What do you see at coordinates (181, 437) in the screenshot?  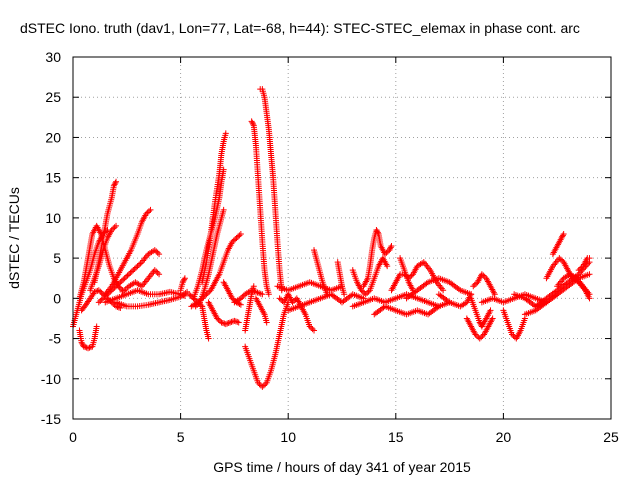 I see `x-tick-label: 5` at bounding box center [181, 437].